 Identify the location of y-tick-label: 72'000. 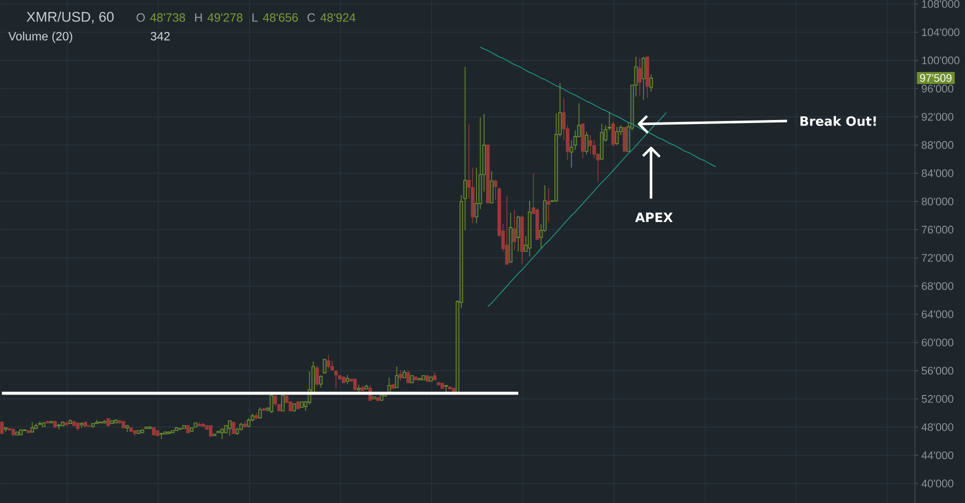
(938, 258).